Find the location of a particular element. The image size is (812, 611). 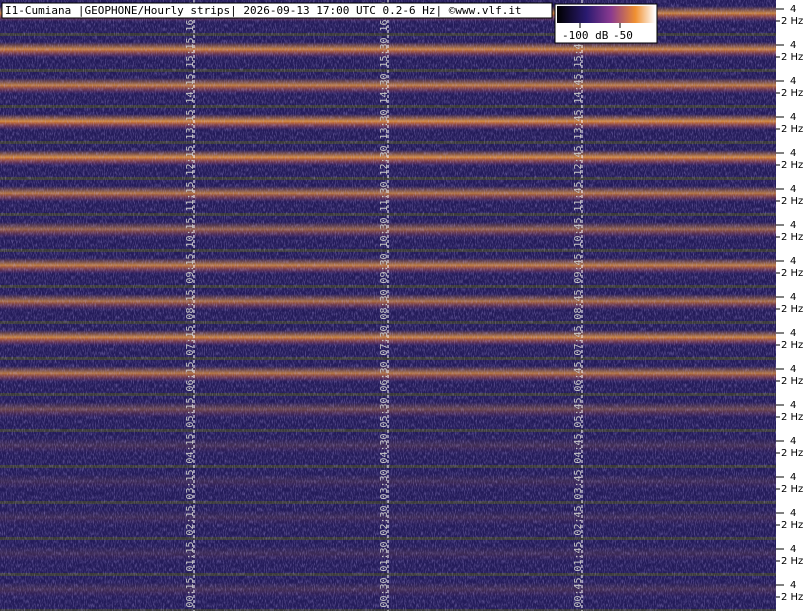

time-label: 10:30 is located at coordinates (384, 232).